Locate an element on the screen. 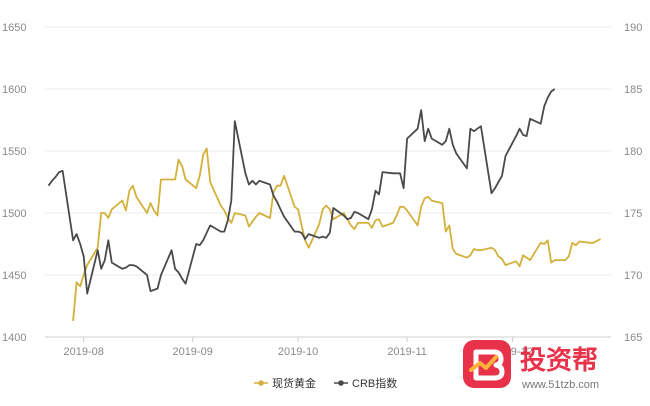  legend-marker-gold is located at coordinates (261, 383).